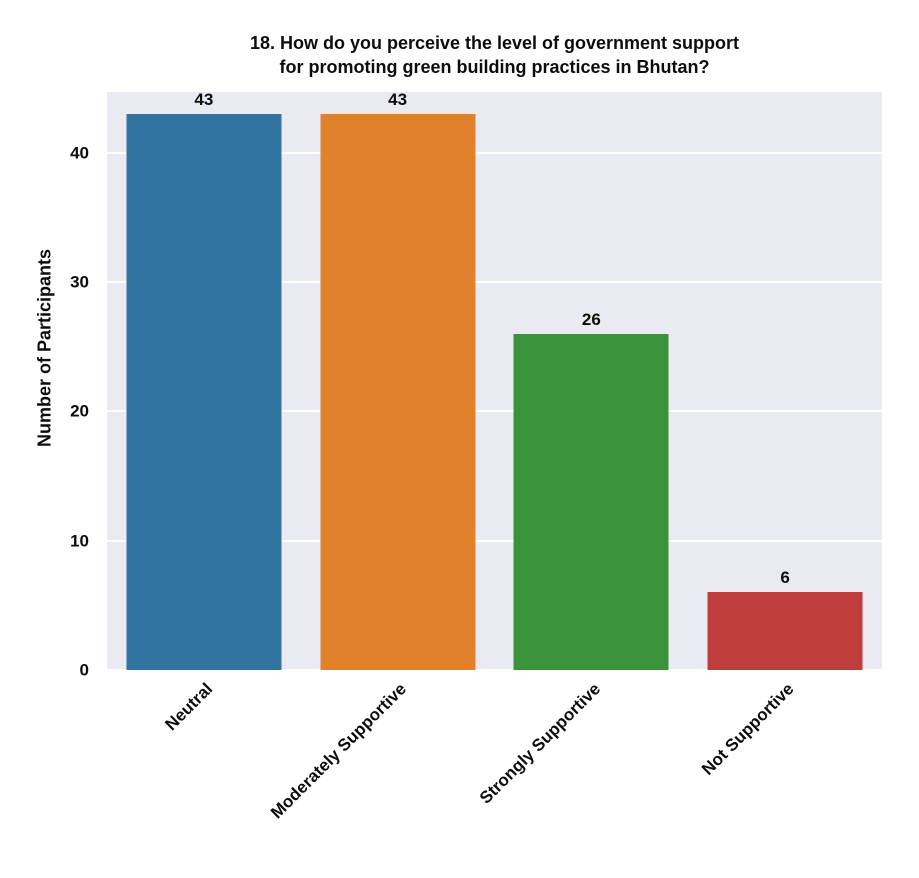  Describe the element at coordinates (748, 729) in the screenshot. I see `x-tick-label-not-supportive: Not Supportive` at that location.